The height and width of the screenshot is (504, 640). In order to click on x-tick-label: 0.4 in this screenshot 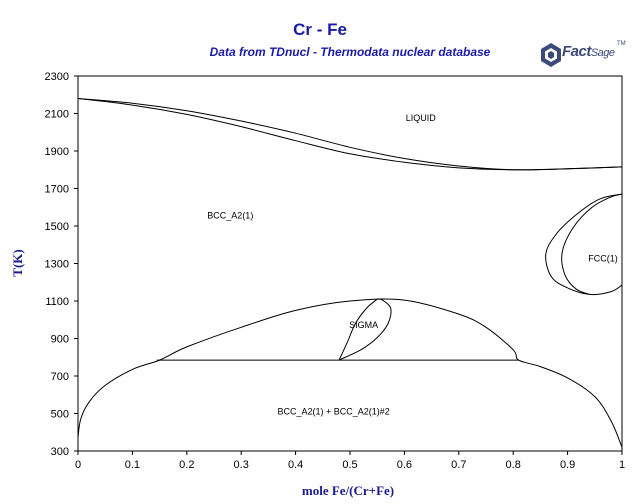, I will do `click(295, 465)`.